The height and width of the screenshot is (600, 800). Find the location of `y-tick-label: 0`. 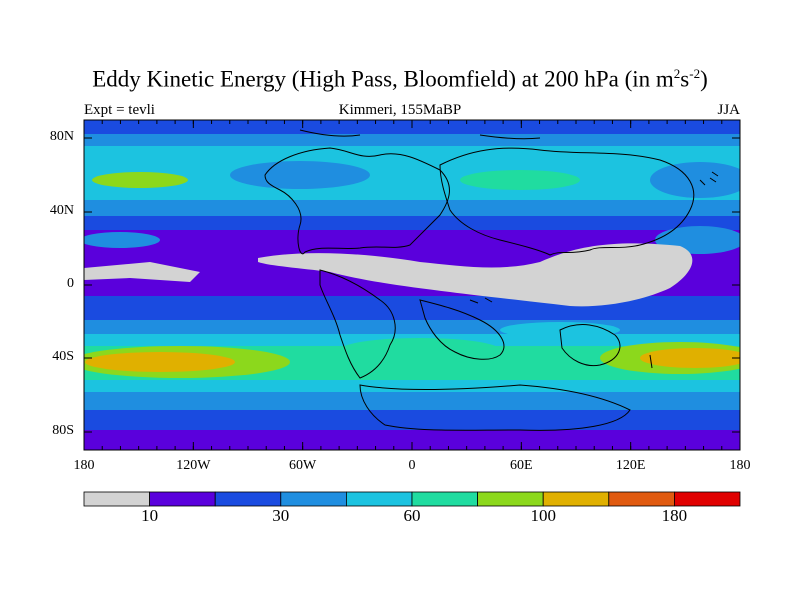

y-tick-label: 0 is located at coordinates (70, 283).